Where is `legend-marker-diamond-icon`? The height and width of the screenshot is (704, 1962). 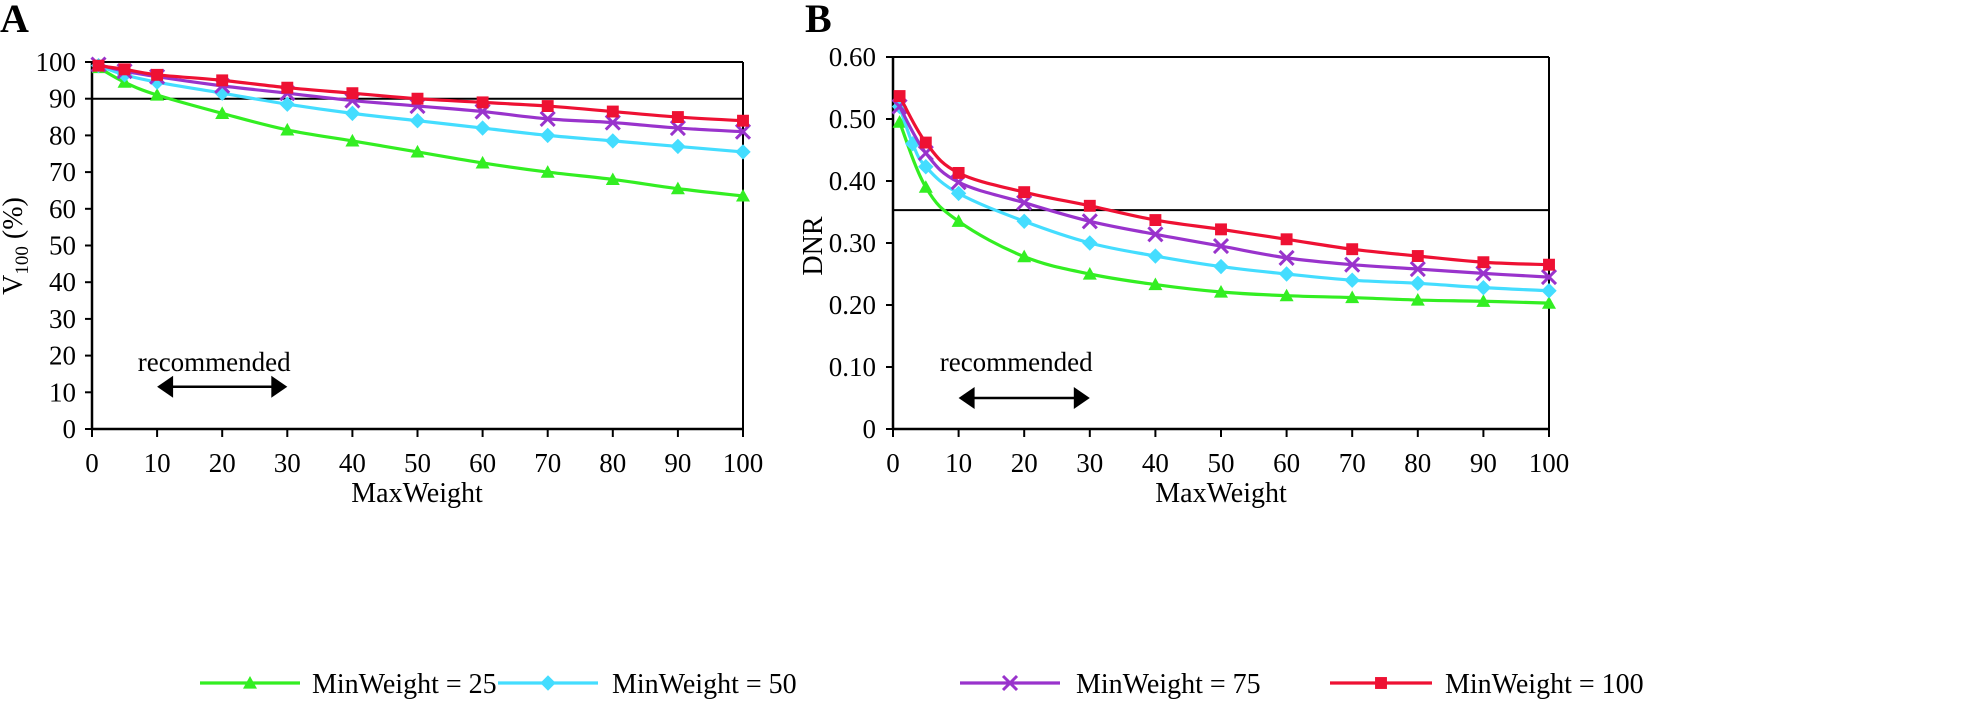 legend-marker-diamond-icon is located at coordinates (548, 683).